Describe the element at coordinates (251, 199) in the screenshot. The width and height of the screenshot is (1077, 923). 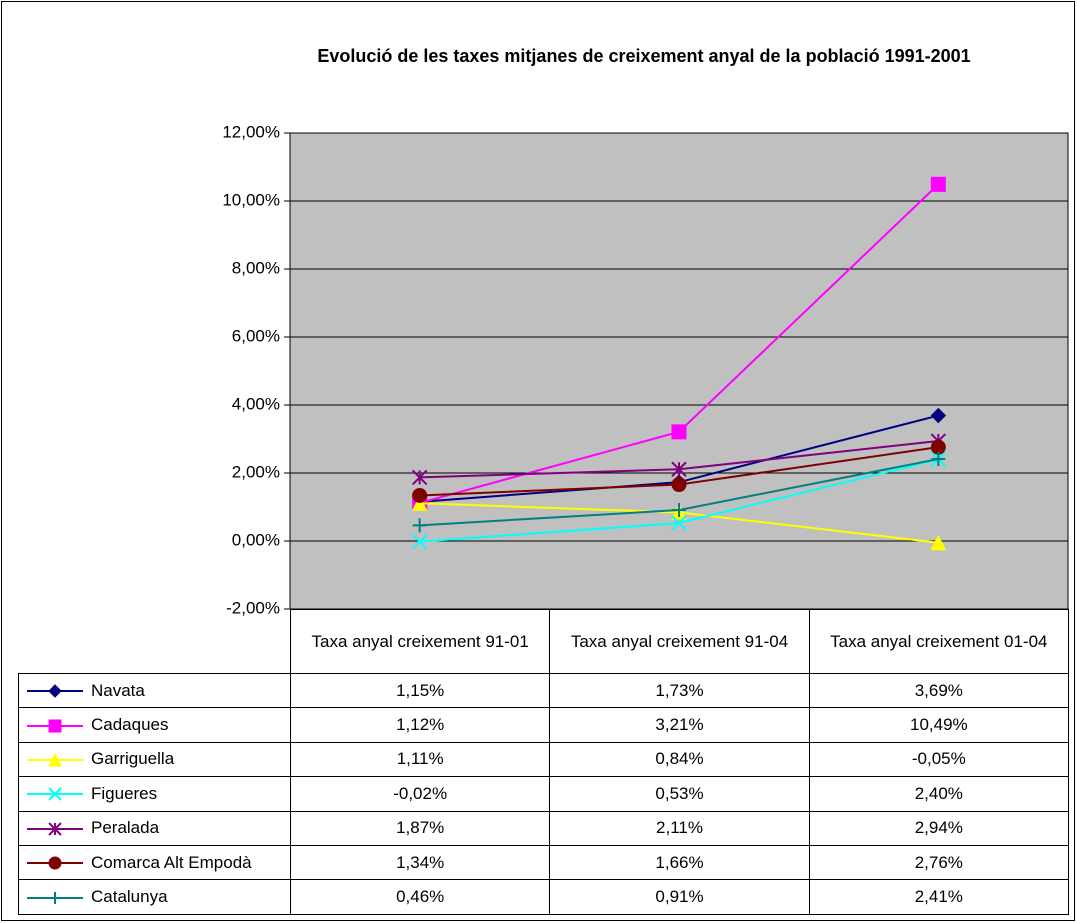
I see `y-tick-label: 10,00%` at that location.